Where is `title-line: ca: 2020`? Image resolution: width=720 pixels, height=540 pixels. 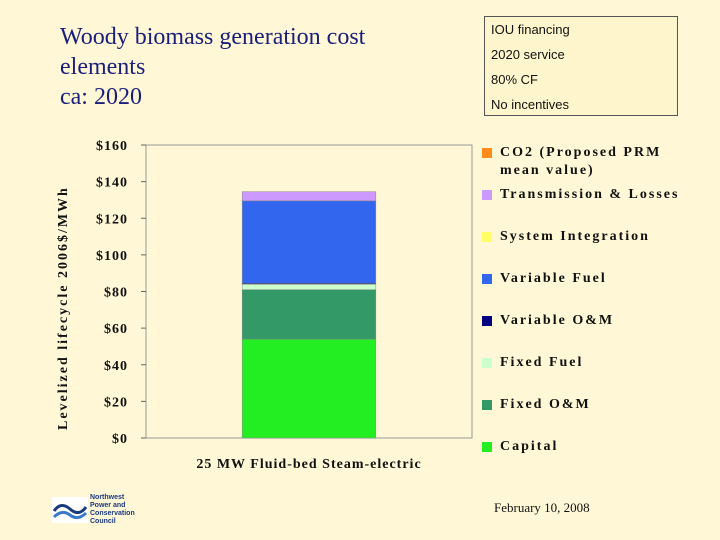 title-line: ca: 2020 is located at coordinates (101, 97).